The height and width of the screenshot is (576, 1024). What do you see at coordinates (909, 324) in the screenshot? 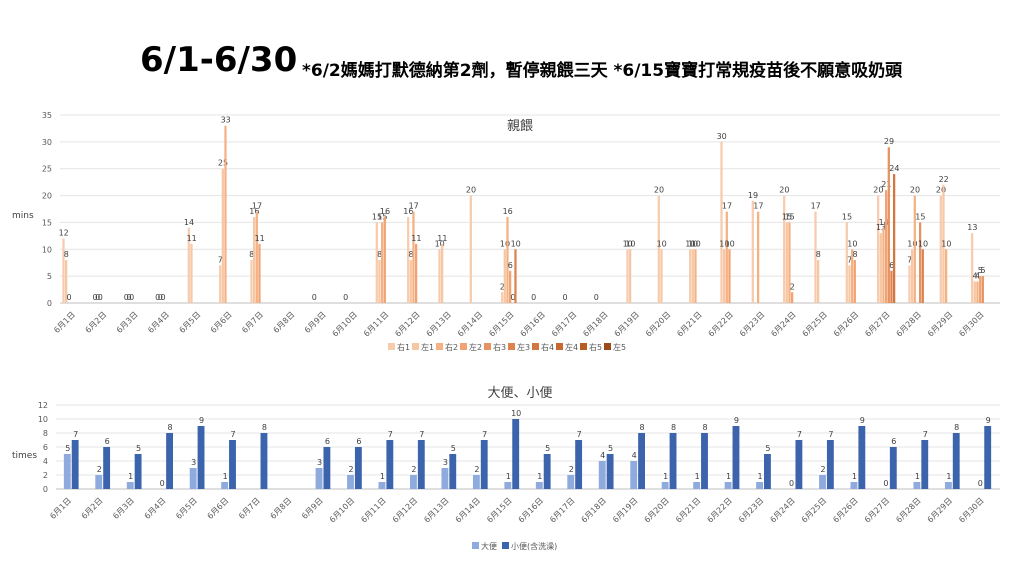
I see `x-tick-label: 6月28日` at bounding box center [909, 324].